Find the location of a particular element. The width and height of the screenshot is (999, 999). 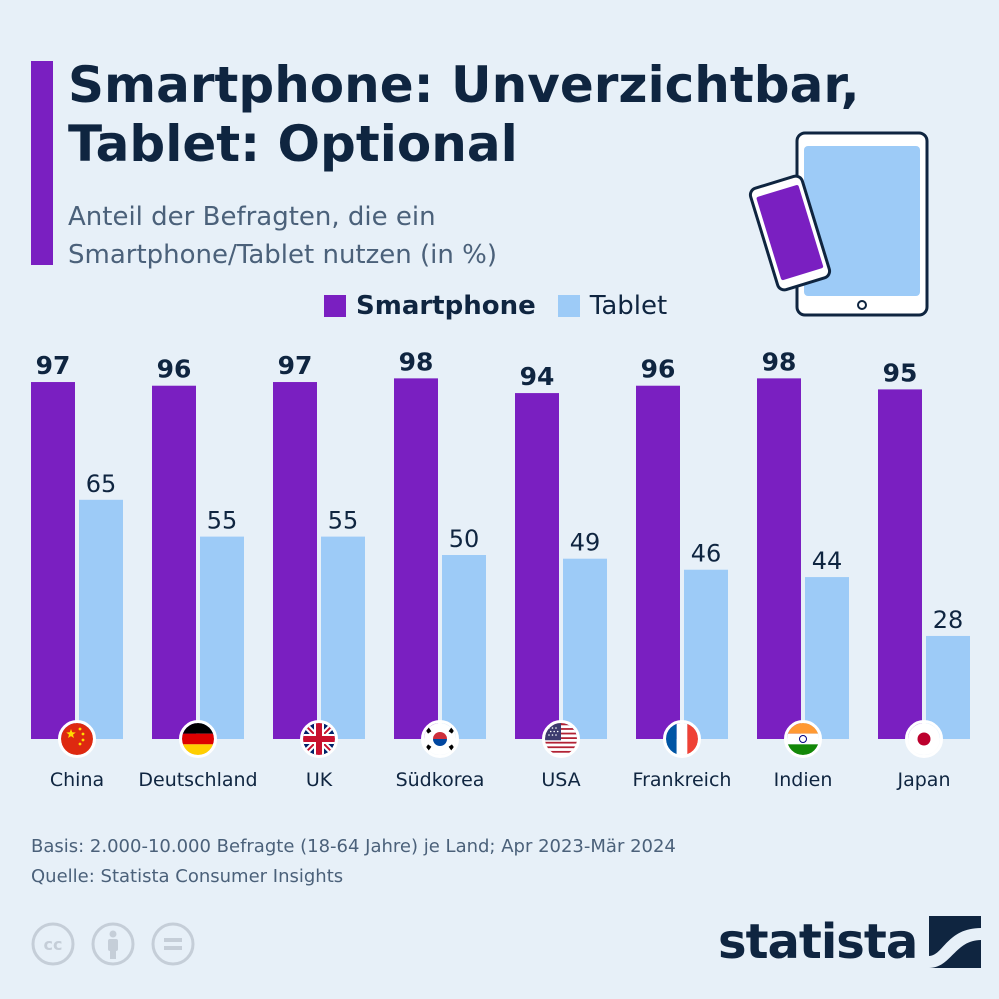

flag-india-icon is located at coordinates (803, 739).